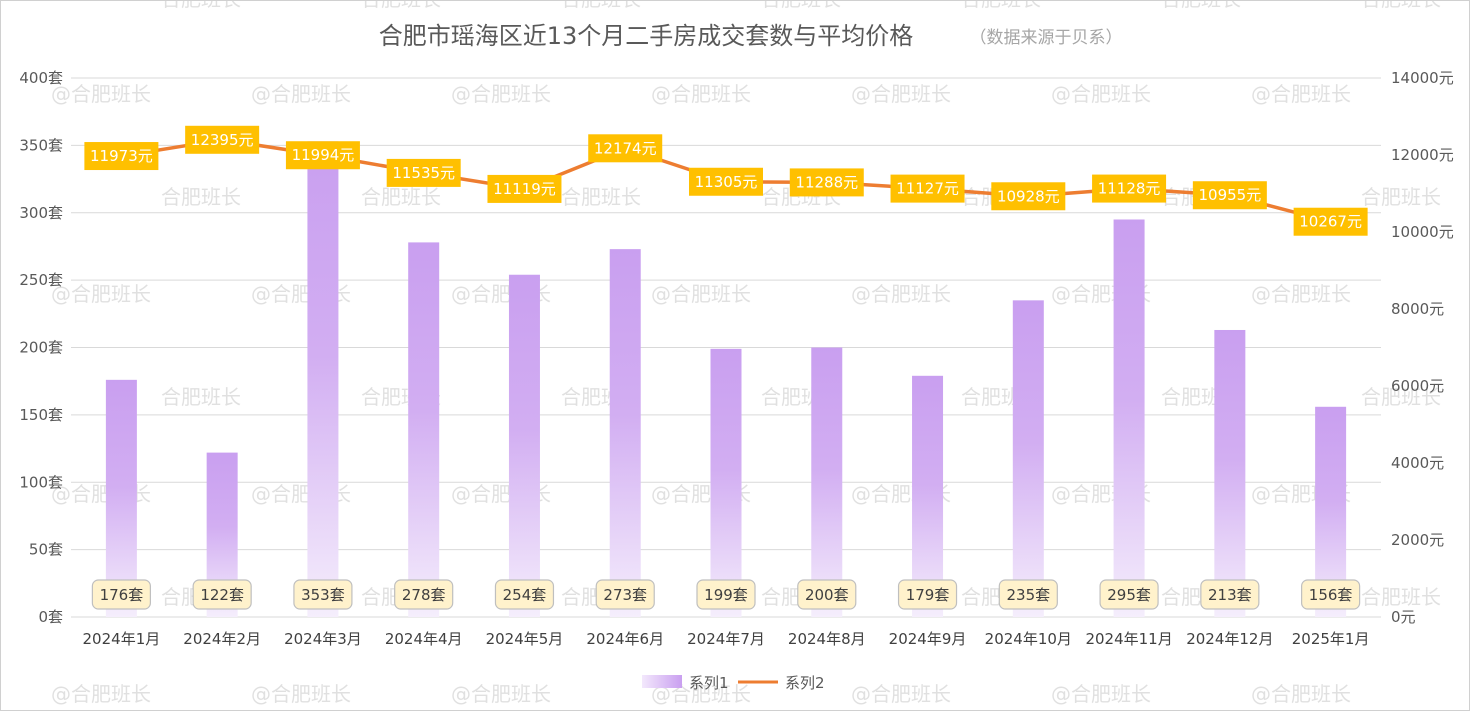  Describe the element at coordinates (41, 145) in the screenshot. I see `y-left-tick-label: 350套` at that location.